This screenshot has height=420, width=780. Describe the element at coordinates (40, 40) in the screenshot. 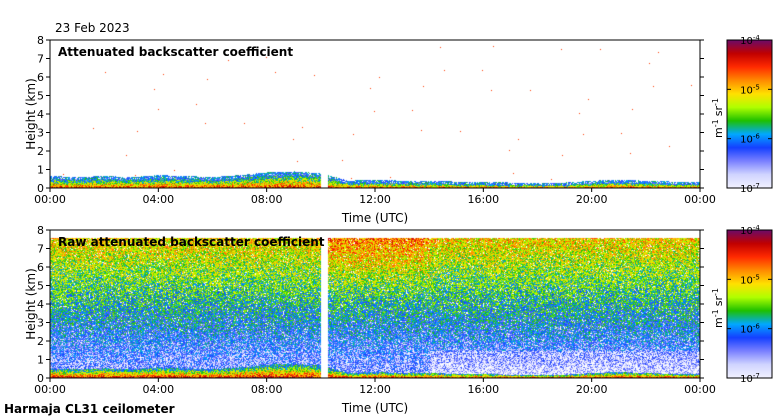

I see `top-y-tick-label: 8` at that location.